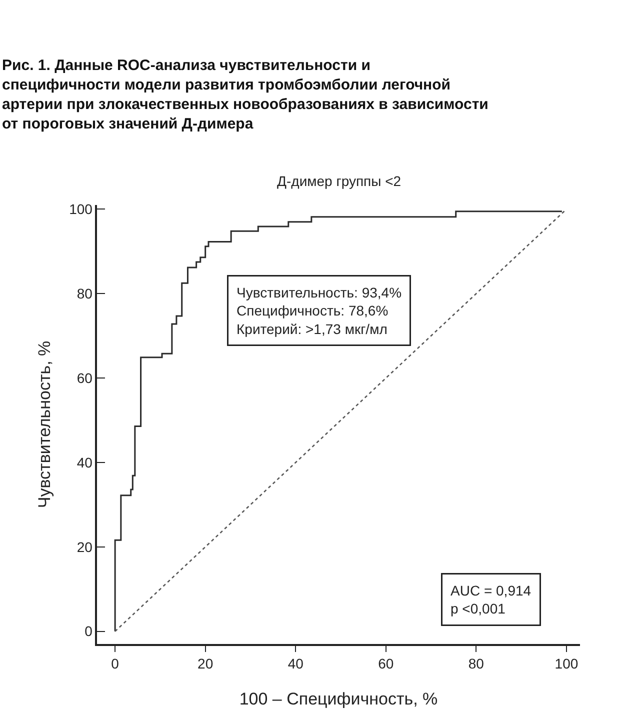 The width and height of the screenshot is (625, 724). Describe the element at coordinates (44, 424) in the screenshot. I see `y-axis-title: Чувствительность, %` at that location.